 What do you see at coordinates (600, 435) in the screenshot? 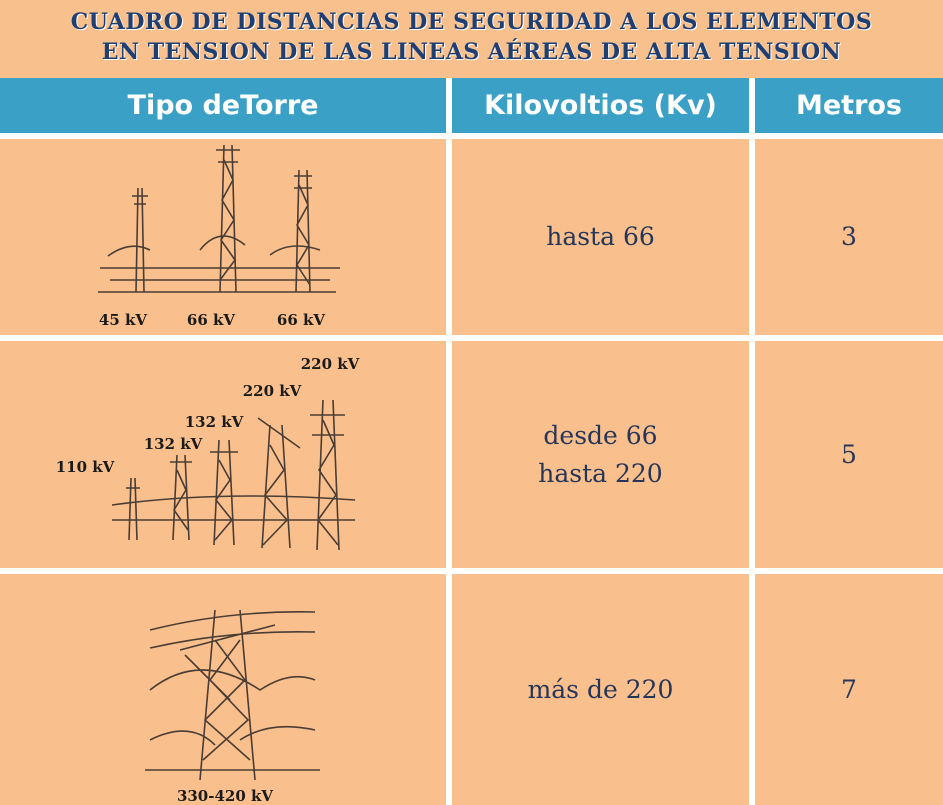
I see `kv-text: desde 66` at bounding box center [600, 435].